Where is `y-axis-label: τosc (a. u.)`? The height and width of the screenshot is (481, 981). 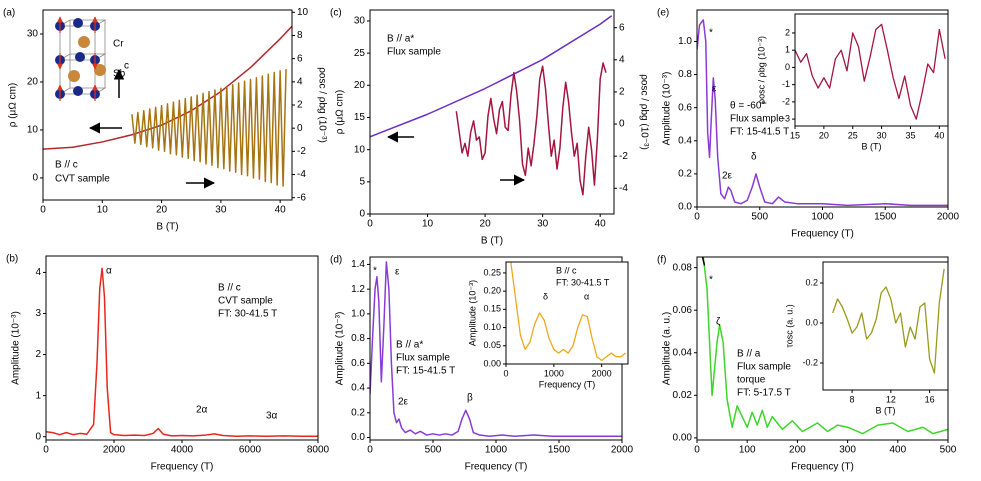
y-axis-label: τosc (a. u.) is located at coordinates (789, 326).